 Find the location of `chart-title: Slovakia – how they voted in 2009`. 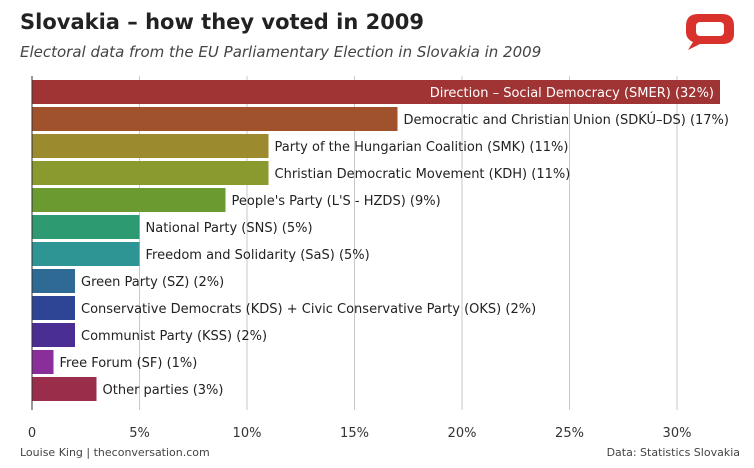

chart-title: Slovakia – how they voted in 2009 is located at coordinates (222, 22).